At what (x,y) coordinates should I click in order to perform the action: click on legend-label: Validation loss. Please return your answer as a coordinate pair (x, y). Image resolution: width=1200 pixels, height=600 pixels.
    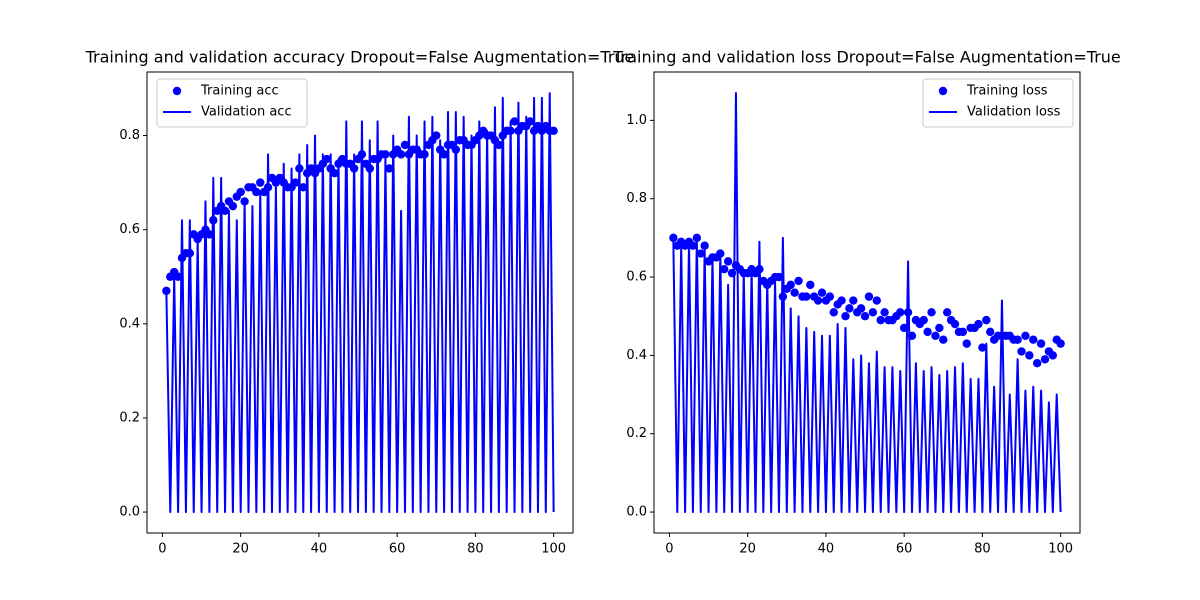
    Looking at the image, I should click on (1014, 112).